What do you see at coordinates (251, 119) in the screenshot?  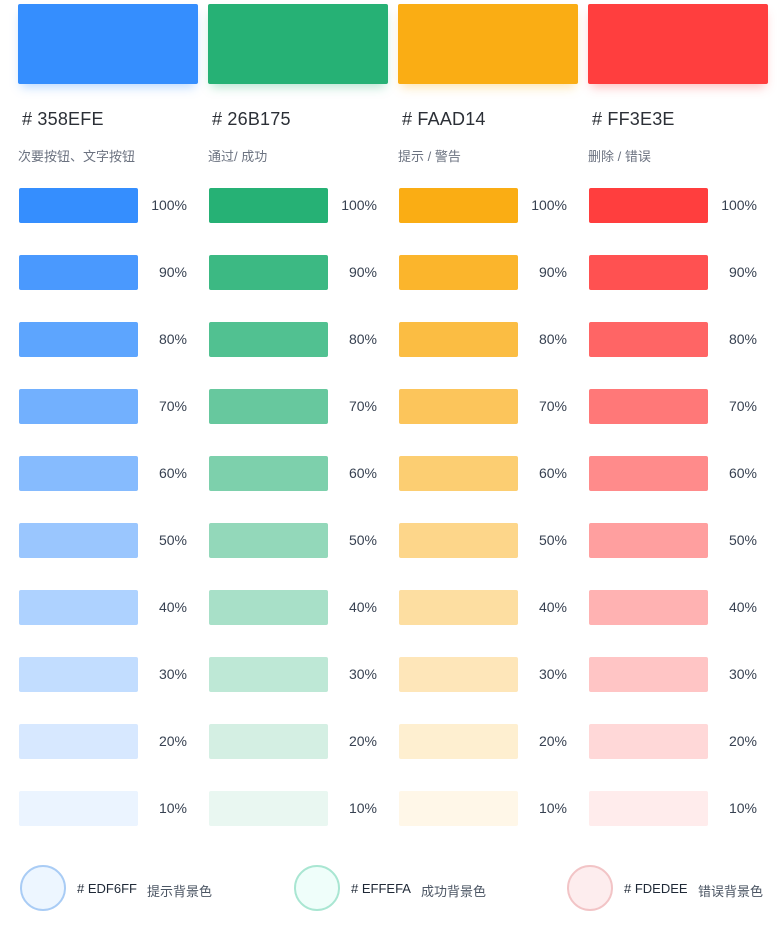 I see `color-hex-code: # 26B175` at bounding box center [251, 119].